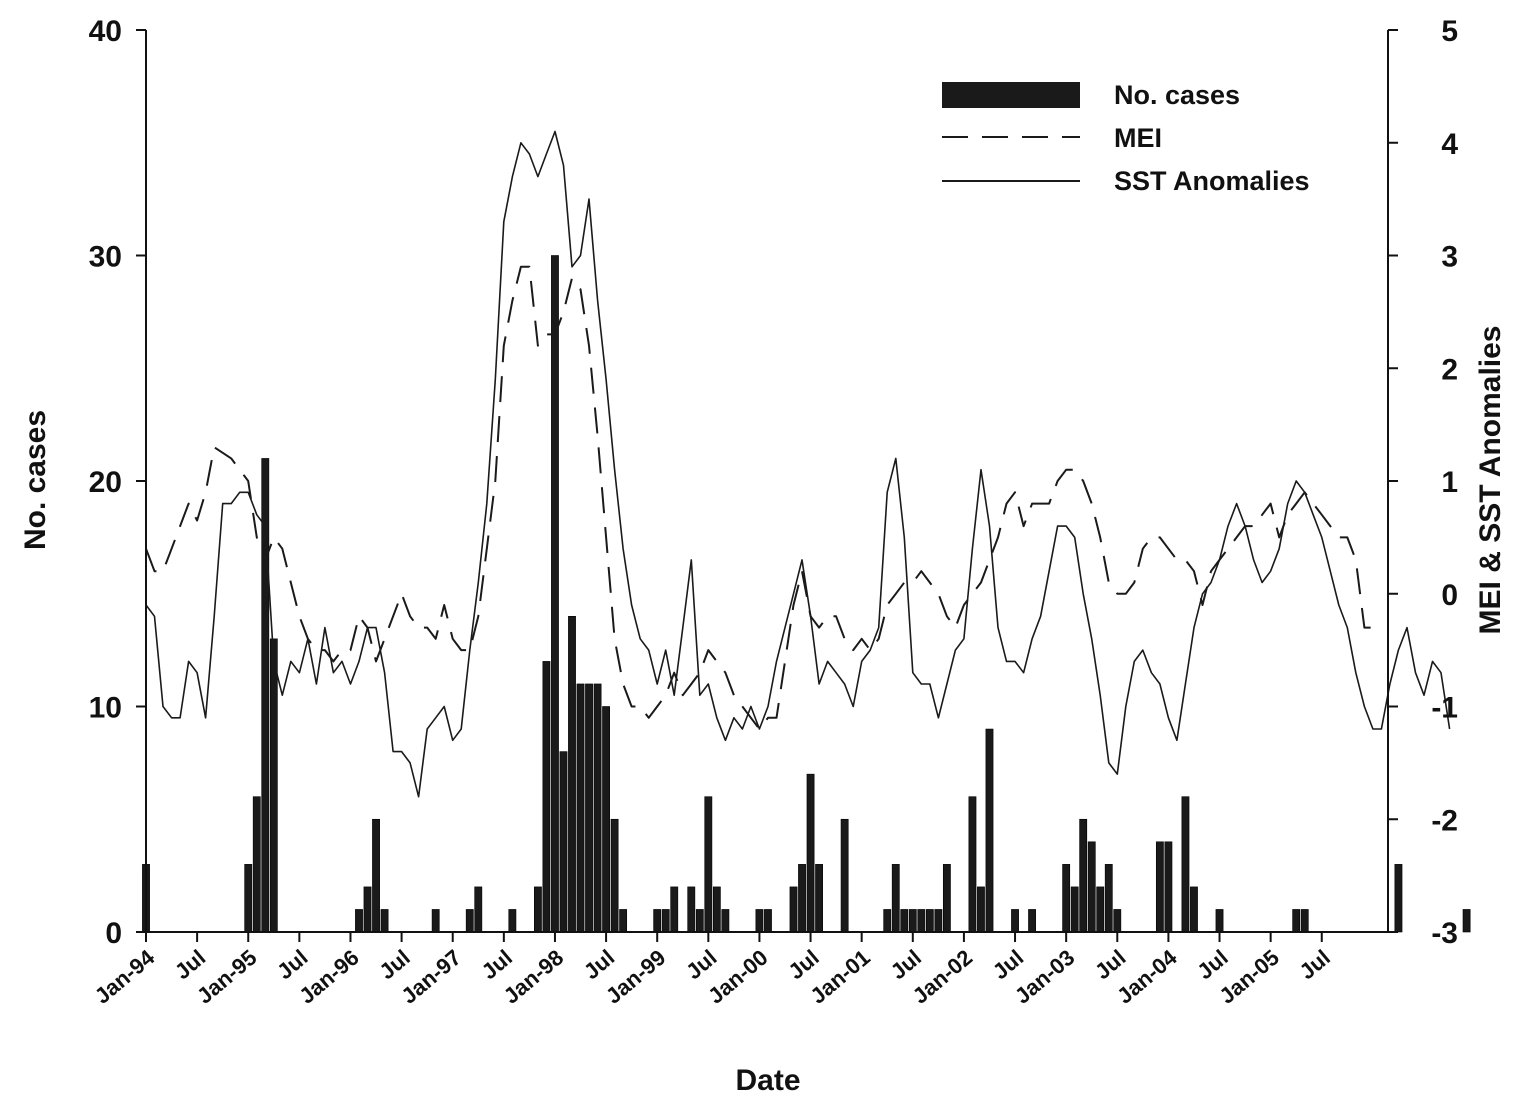  I want to click on x-tick-label: Jan-04, so click(1147, 976).